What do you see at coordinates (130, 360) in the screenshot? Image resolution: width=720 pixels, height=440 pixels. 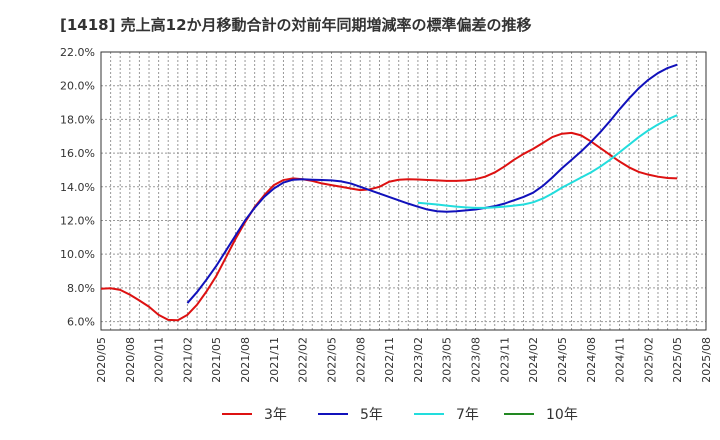 I see `x-tick-label: 2020/08` at bounding box center [130, 360].